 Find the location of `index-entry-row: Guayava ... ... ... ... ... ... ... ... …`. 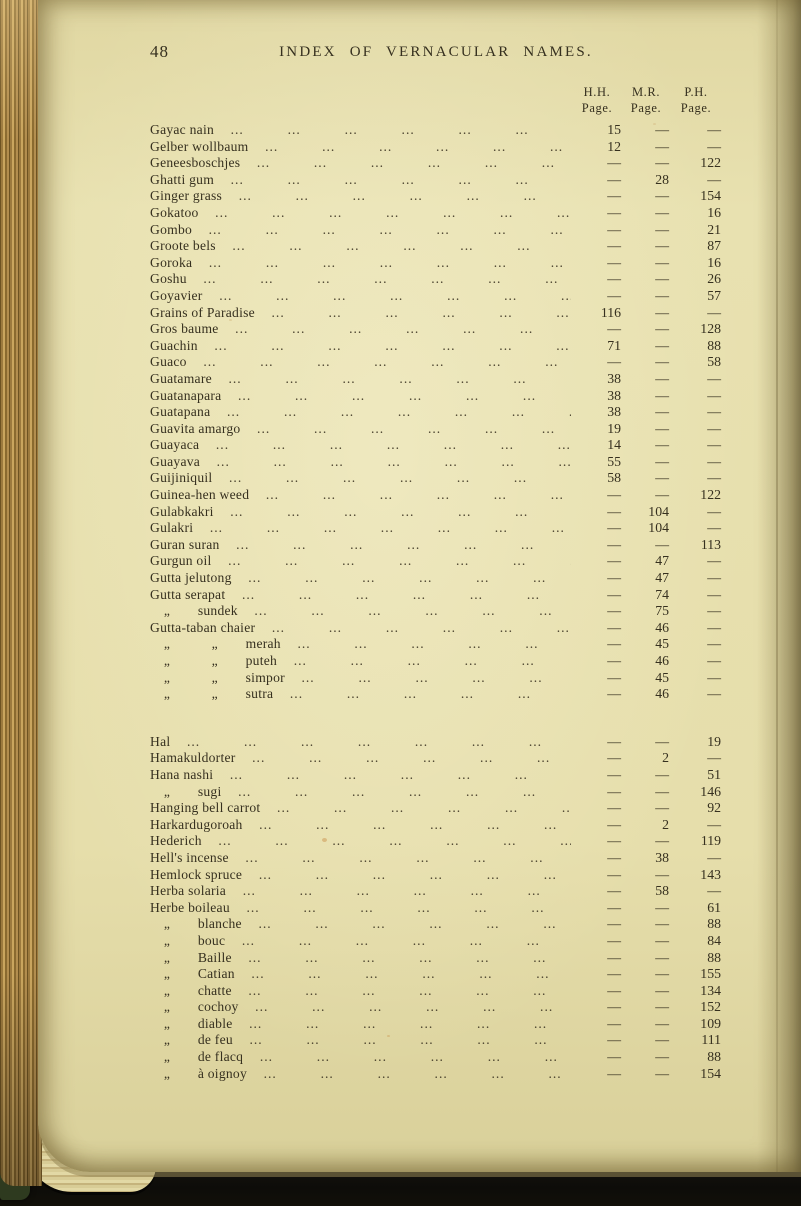

index-entry-row: Guayava ... ... ... ... ... ... ... ... … is located at coordinates (436, 462).